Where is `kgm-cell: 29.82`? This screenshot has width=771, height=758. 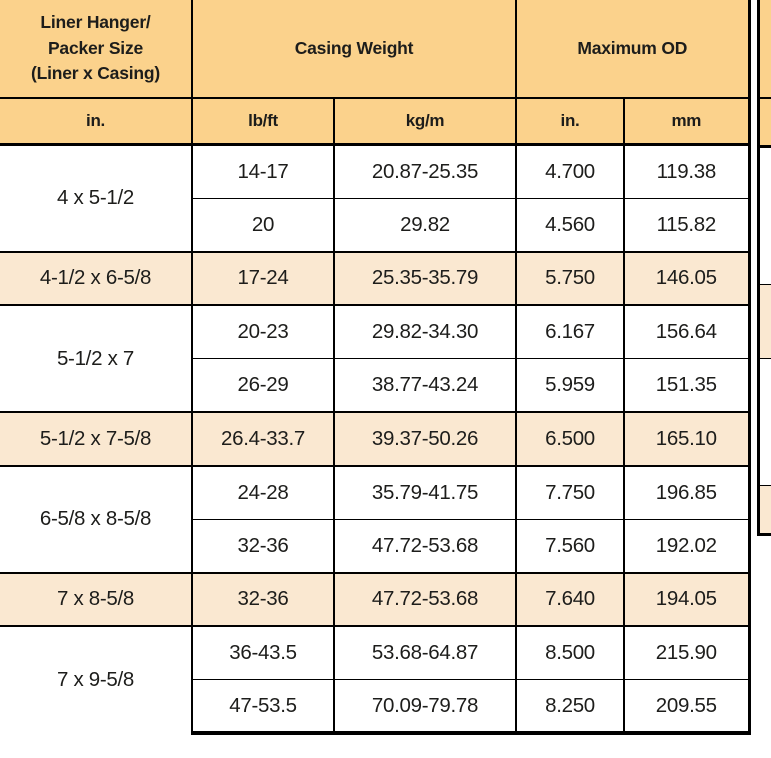 kgm-cell: 29.82 is located at coordinates (424, 224).